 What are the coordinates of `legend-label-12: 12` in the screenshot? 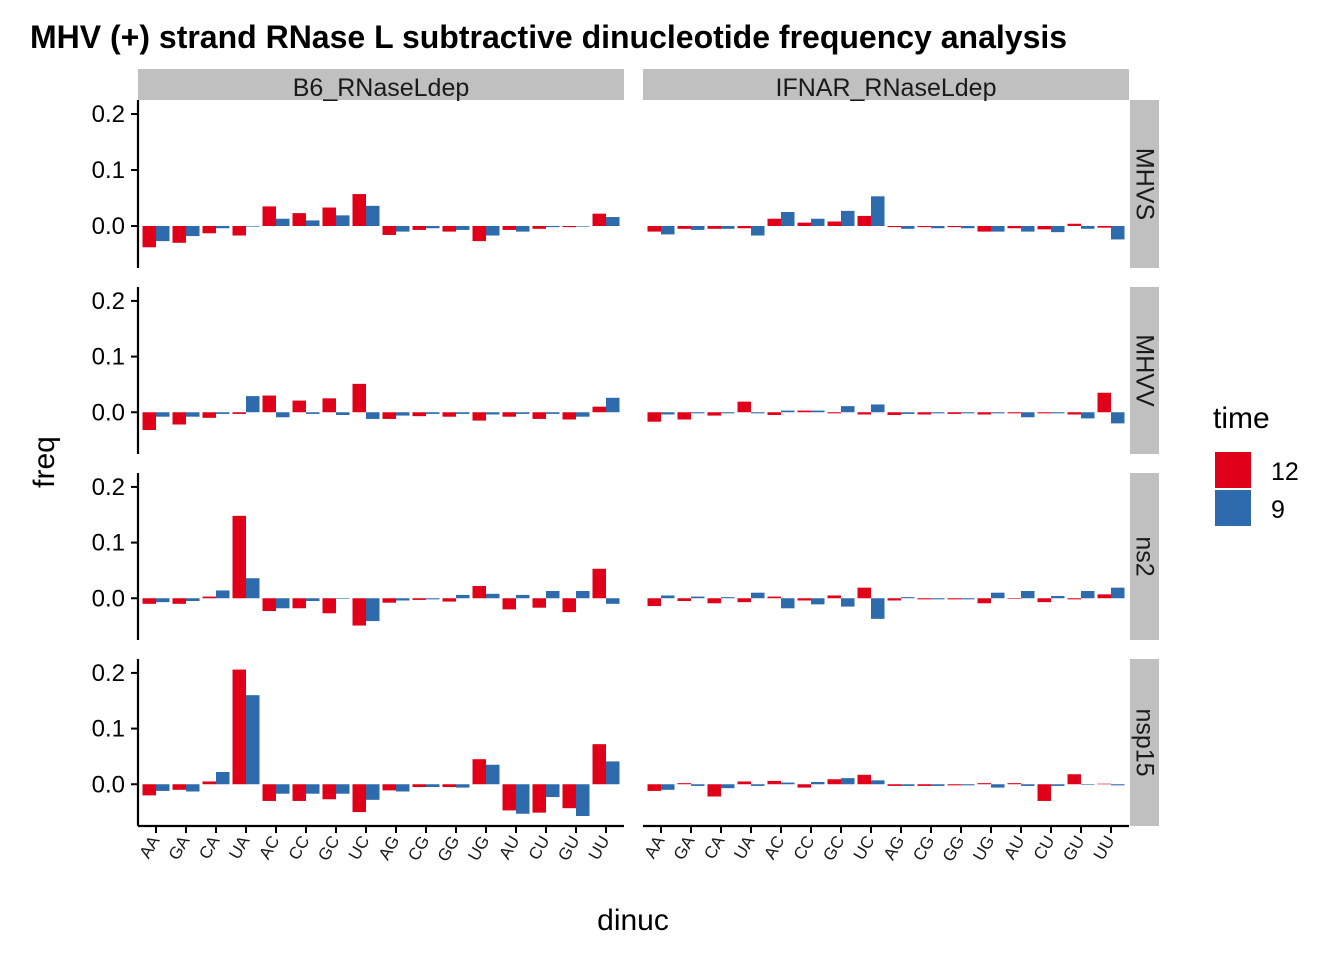 It's located at (1285, 472).